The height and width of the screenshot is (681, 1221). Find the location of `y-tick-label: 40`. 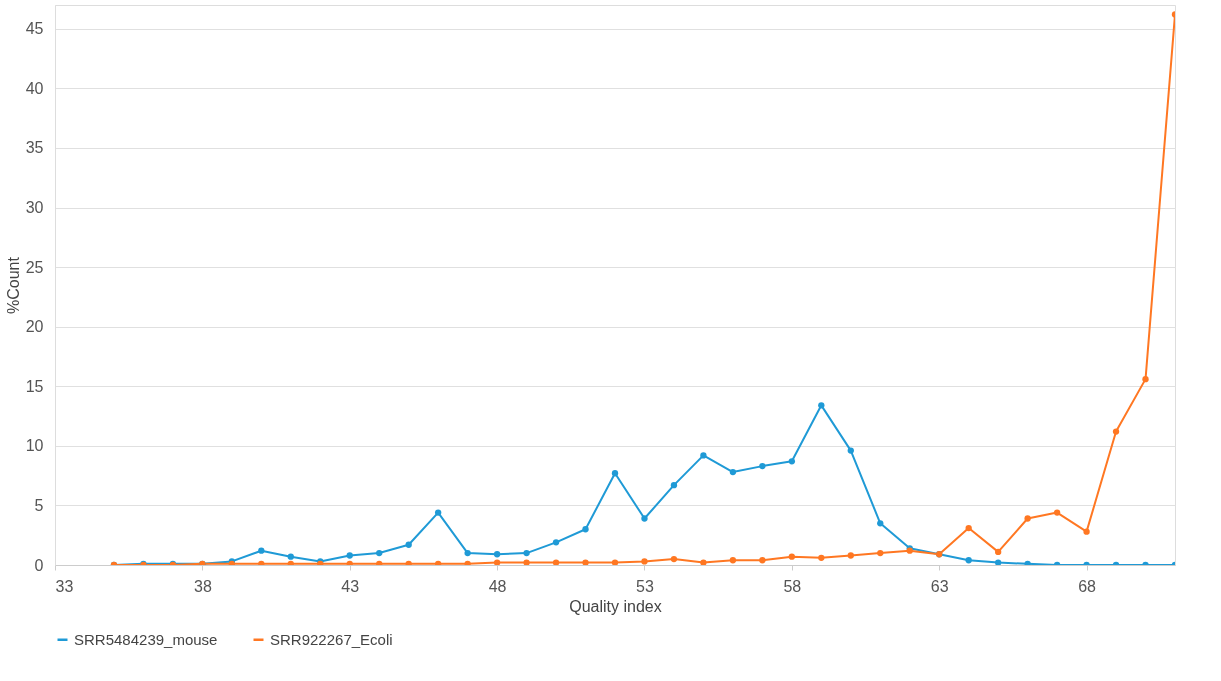

y-tick-label: 40 is located at coordinates (34, 88).